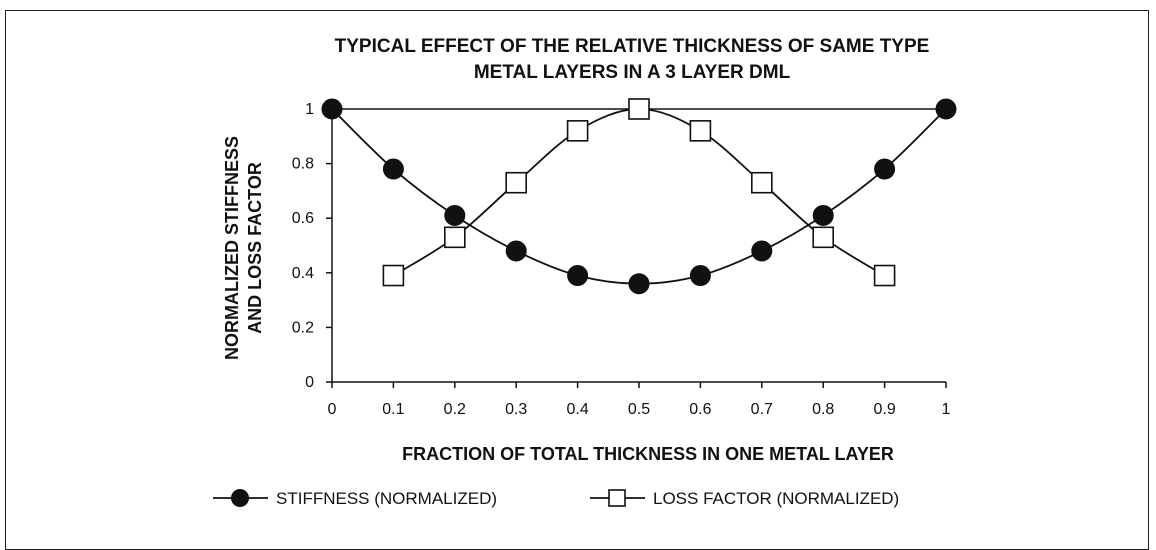 The width and height of the screenshot is (1156, 550). Describe the element at coordinates (455, 409) in the screenshot. I see `x-tick-label: 0.2` at that location.